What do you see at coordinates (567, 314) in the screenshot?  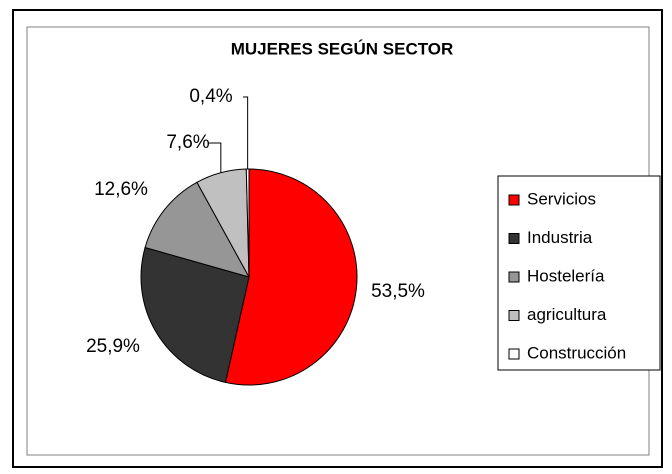 I see `legend-label: agricultura` at bounding box center [567, 314].